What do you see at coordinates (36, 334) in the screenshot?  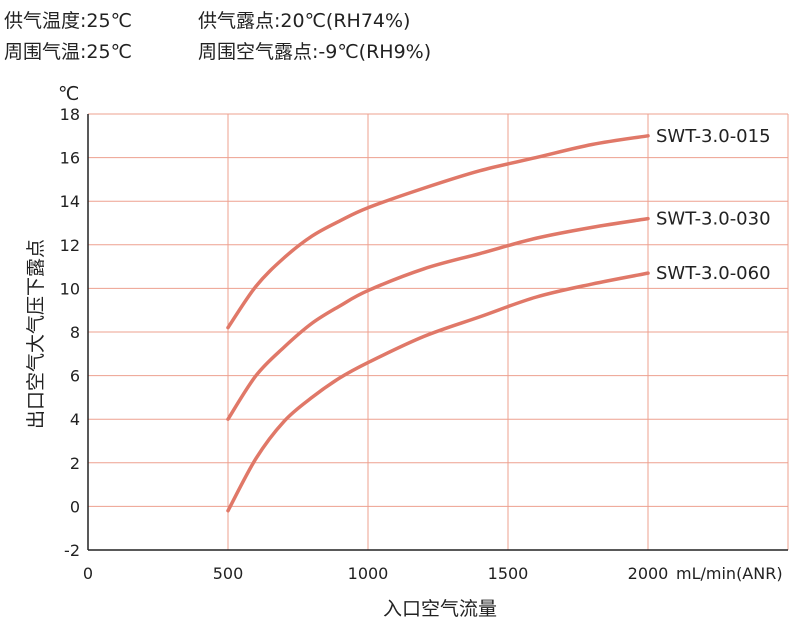 I see `y-axis-label: 出口空气大气压下露点` at bounding box center [36, 334].